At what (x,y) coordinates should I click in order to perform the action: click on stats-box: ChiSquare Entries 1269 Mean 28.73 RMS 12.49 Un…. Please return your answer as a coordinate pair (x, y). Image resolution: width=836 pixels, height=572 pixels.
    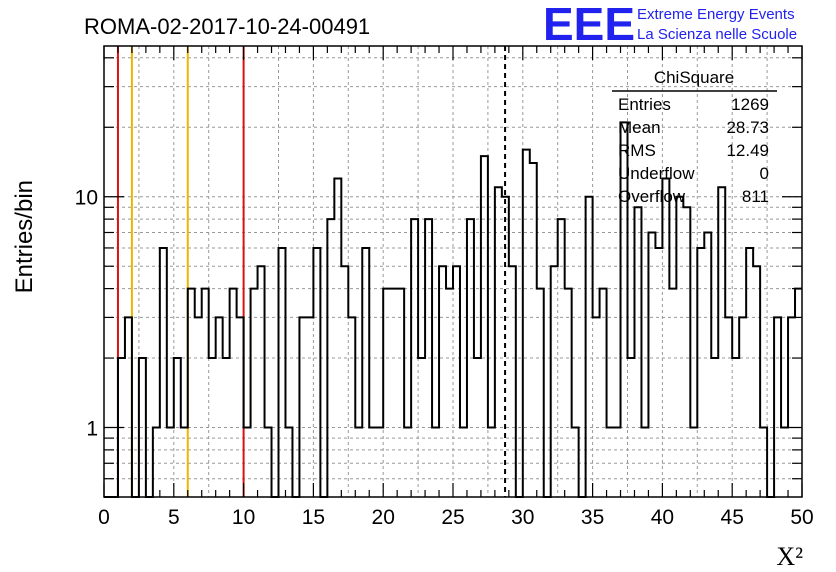
    Looking at the image, I should click on (694, 137).